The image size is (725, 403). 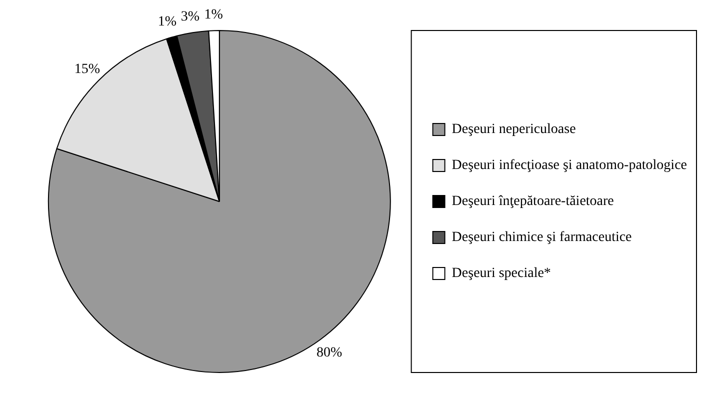 What do you see at coordinates (570, 166) in the screenshot?
I see `legend-label: Deşeuri infecţioase şi anatomo-patologice` at bounding box center [570, 166].